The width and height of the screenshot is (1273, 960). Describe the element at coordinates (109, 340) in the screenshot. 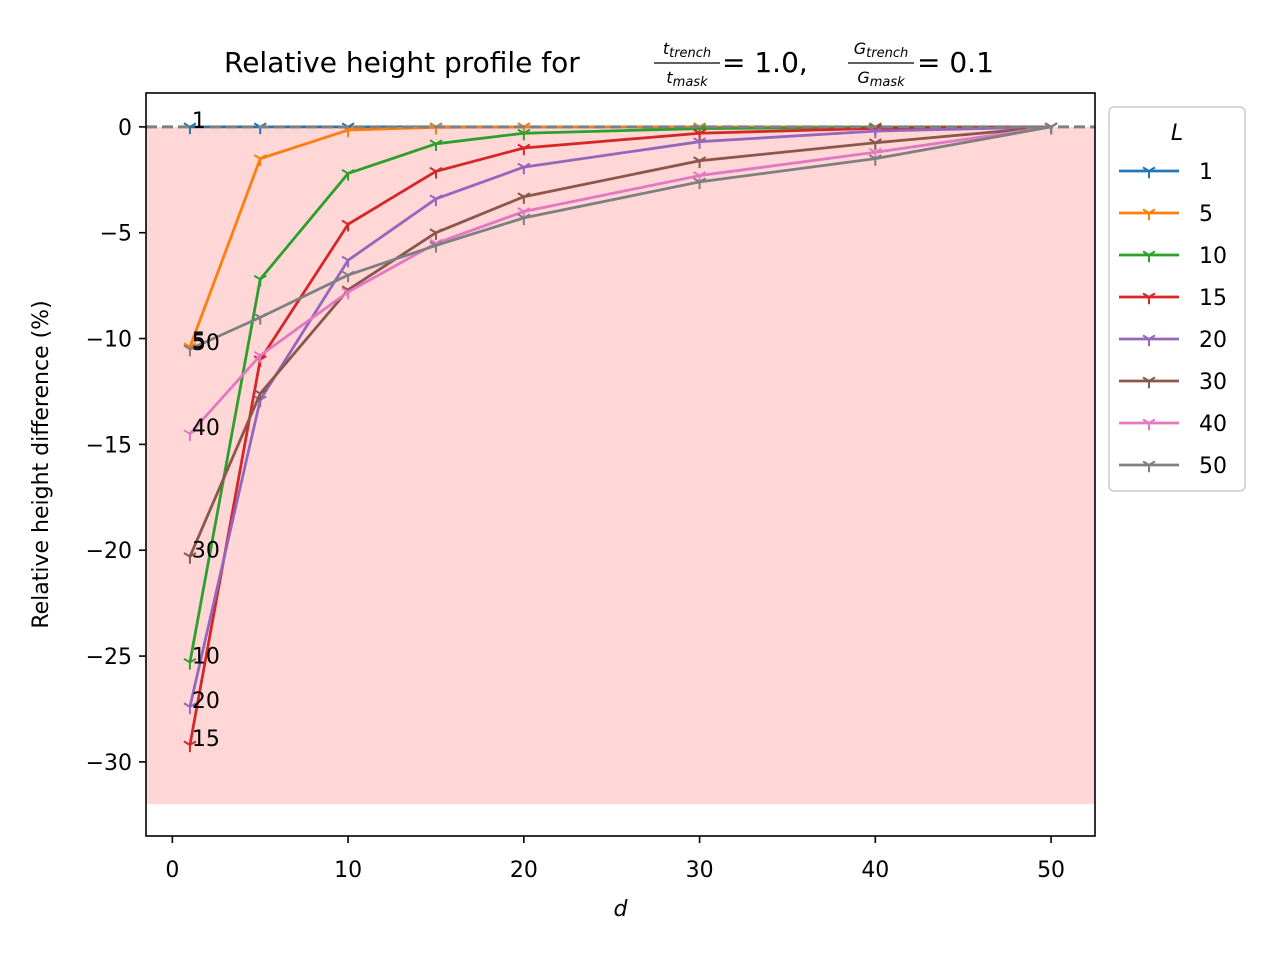

I see `y-tick-label: −10` at that location.